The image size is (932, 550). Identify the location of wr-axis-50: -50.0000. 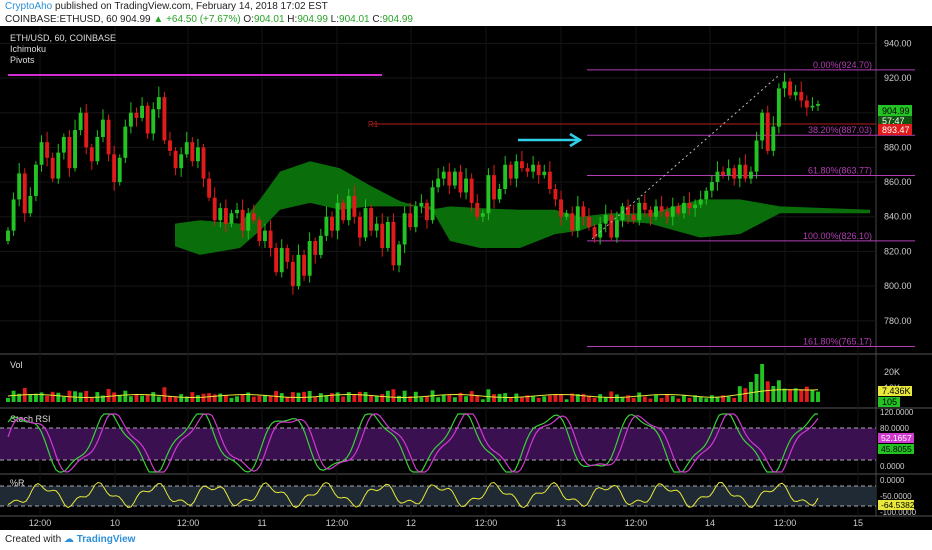
(896, 496).